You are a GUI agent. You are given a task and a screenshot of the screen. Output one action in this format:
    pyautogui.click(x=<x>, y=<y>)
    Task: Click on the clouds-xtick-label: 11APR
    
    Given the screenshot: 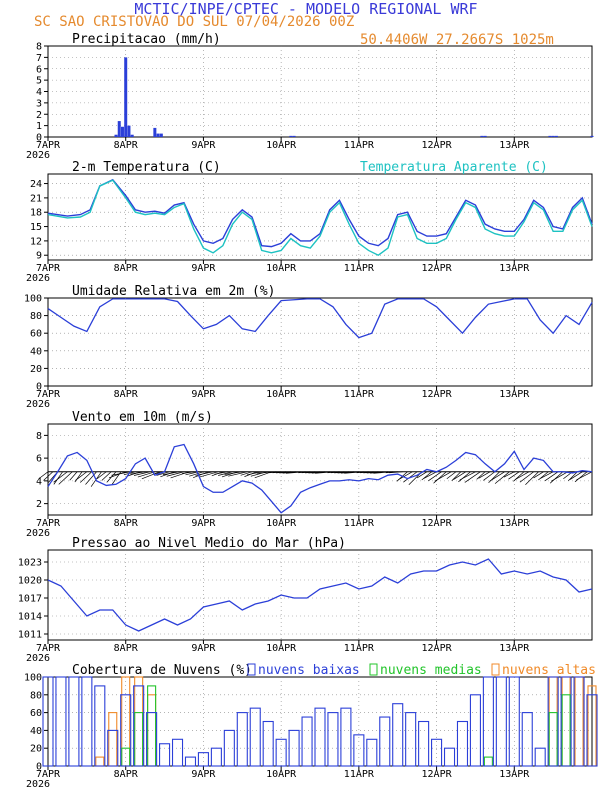 What is the action you would take?
    pyautogui.click(x=359, y=774)
    